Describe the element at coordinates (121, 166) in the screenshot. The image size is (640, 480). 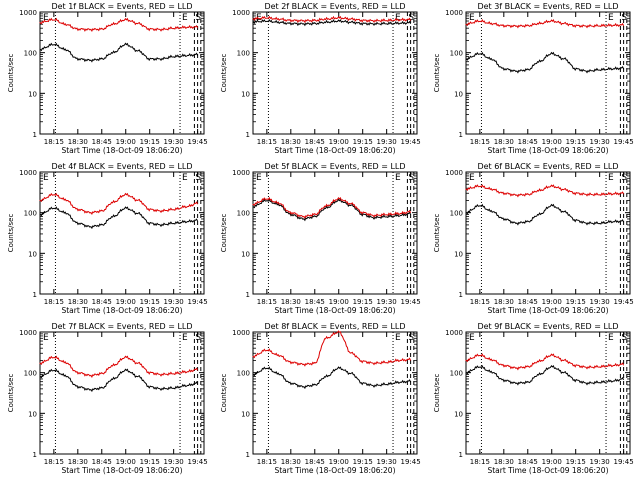
I see `plot-title: Det 4f BLACK = Events, RED = LLD` at that location.